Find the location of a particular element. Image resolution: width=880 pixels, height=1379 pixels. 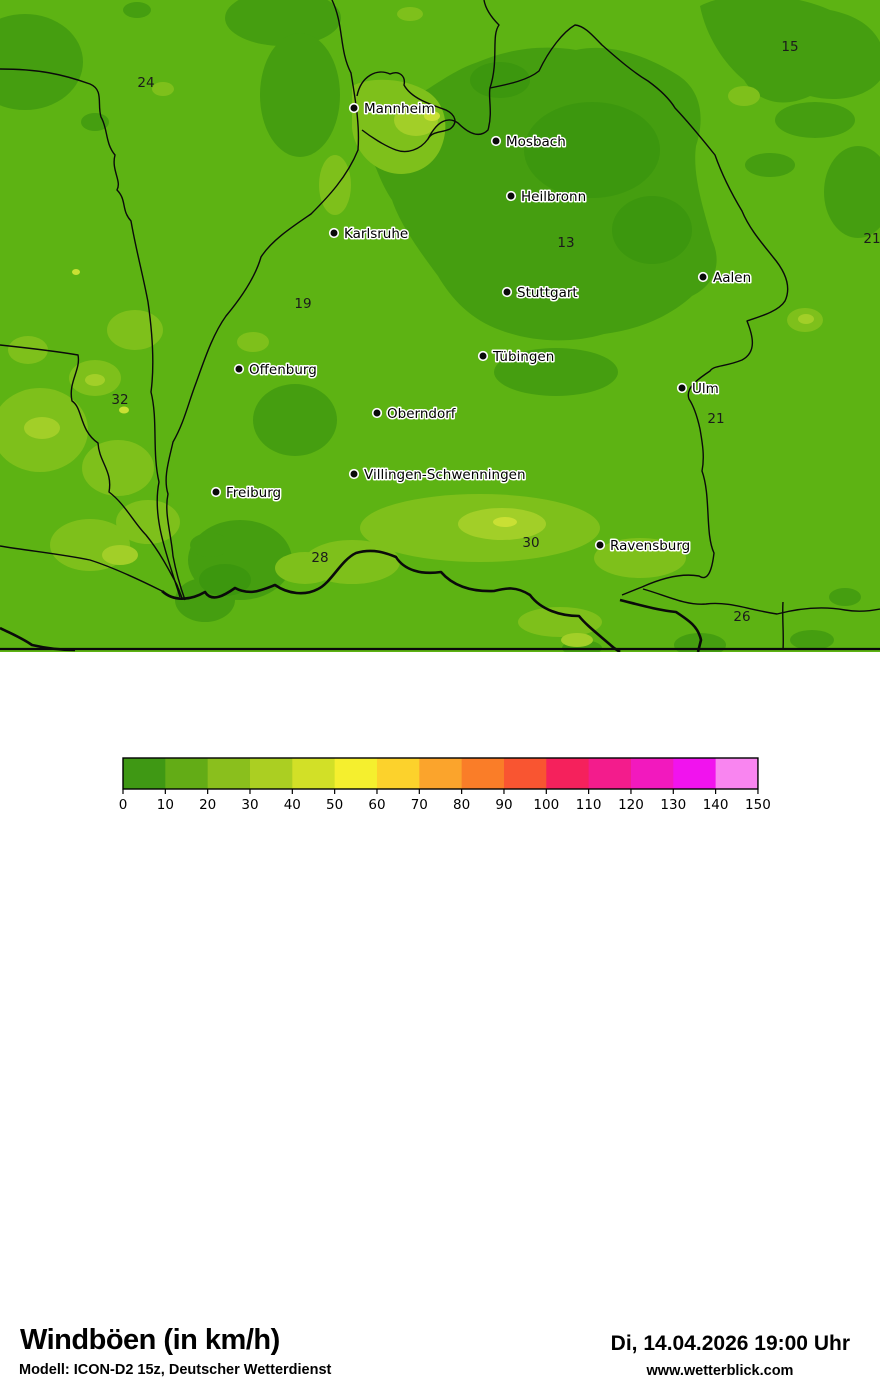

legend-tick-label: 20 is located at coordinates (207, 805).